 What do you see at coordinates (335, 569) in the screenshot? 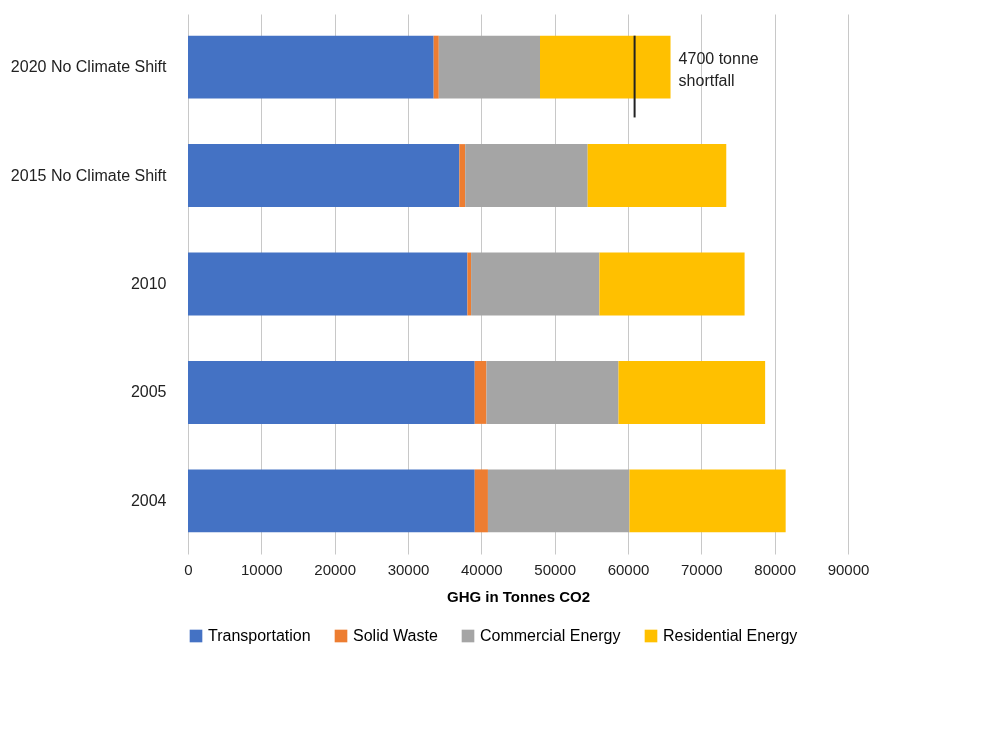
I see `x-tick-label: 20000` at bounding box center [335, 569].